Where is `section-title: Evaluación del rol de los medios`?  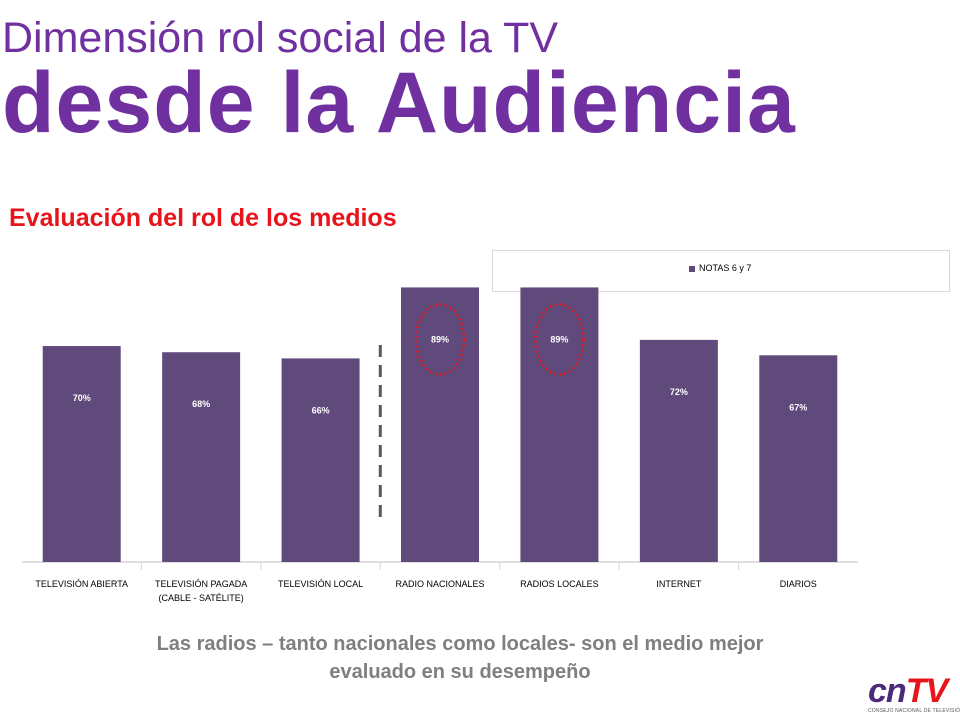
section-title: Evaluación del rol de los medios is located at coordinates (203, 218).